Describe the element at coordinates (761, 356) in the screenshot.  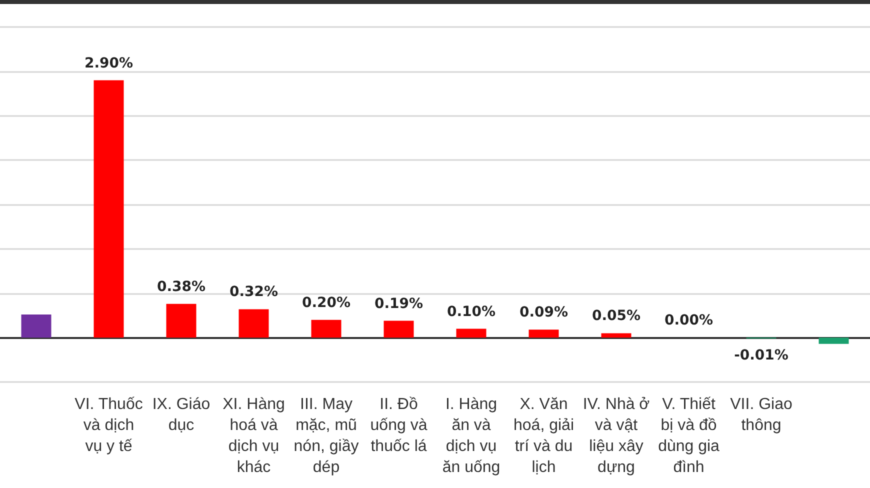
I see `data-label: -0.01%` at that location.